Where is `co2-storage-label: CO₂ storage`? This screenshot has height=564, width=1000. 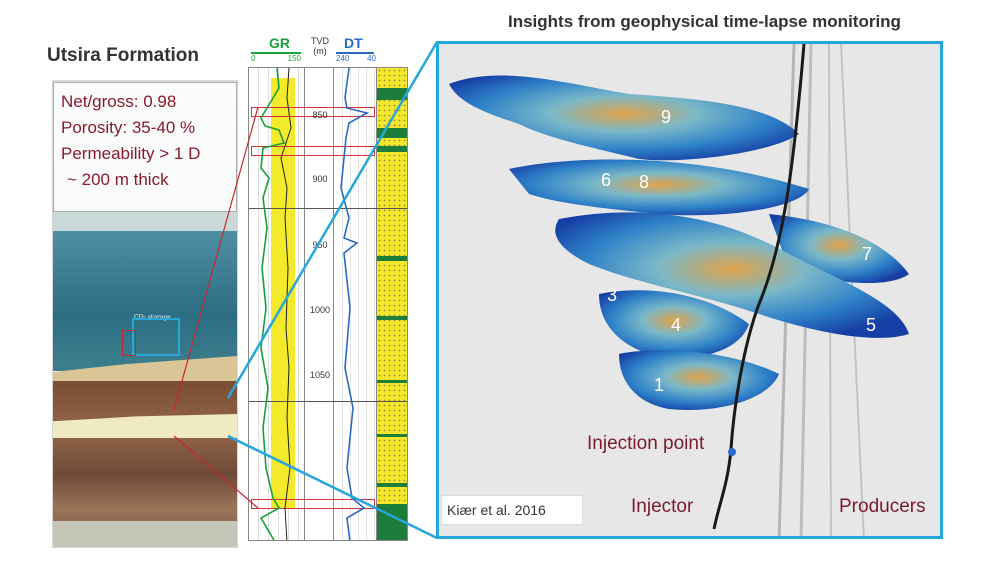
co2-storage-label: CO₂ storage is located at coordinates (152, 317).